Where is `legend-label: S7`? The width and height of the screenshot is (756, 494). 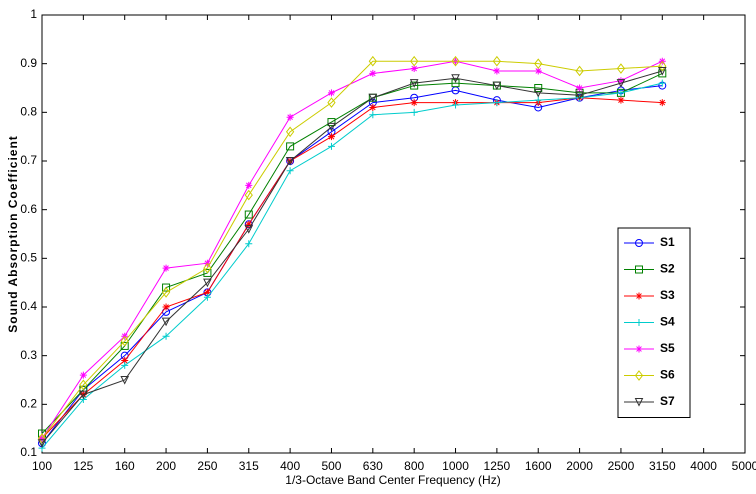
legend-label: S7 is located at coordinates (667, 401).